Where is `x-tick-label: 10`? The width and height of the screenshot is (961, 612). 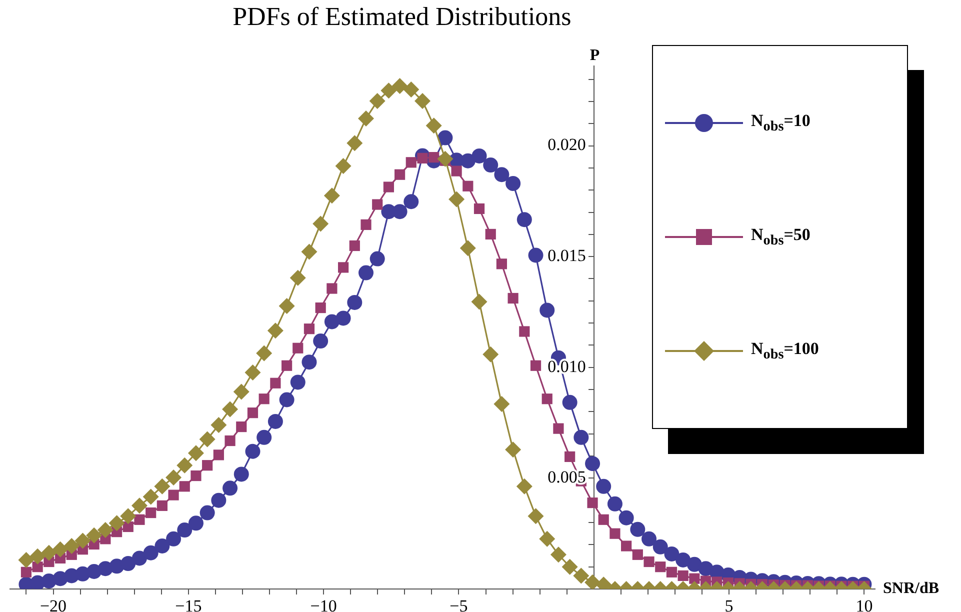 x-tick-label: 10 is located at coordinates (864, 604).